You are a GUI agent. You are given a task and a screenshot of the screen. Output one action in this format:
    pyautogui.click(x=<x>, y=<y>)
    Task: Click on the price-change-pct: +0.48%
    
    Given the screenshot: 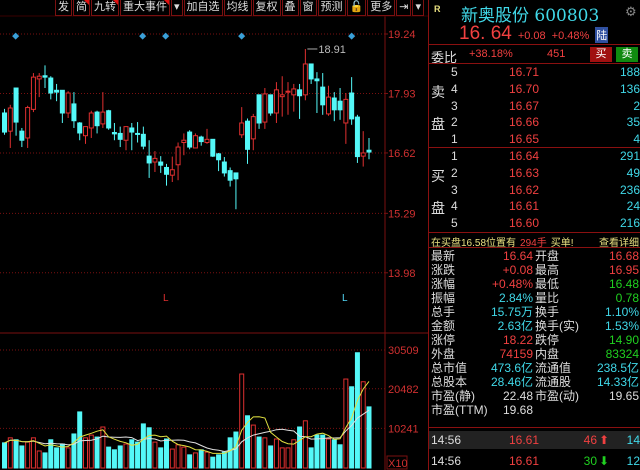 What is the action you would take?
    pyautogui.click(x=570, y=36)
    